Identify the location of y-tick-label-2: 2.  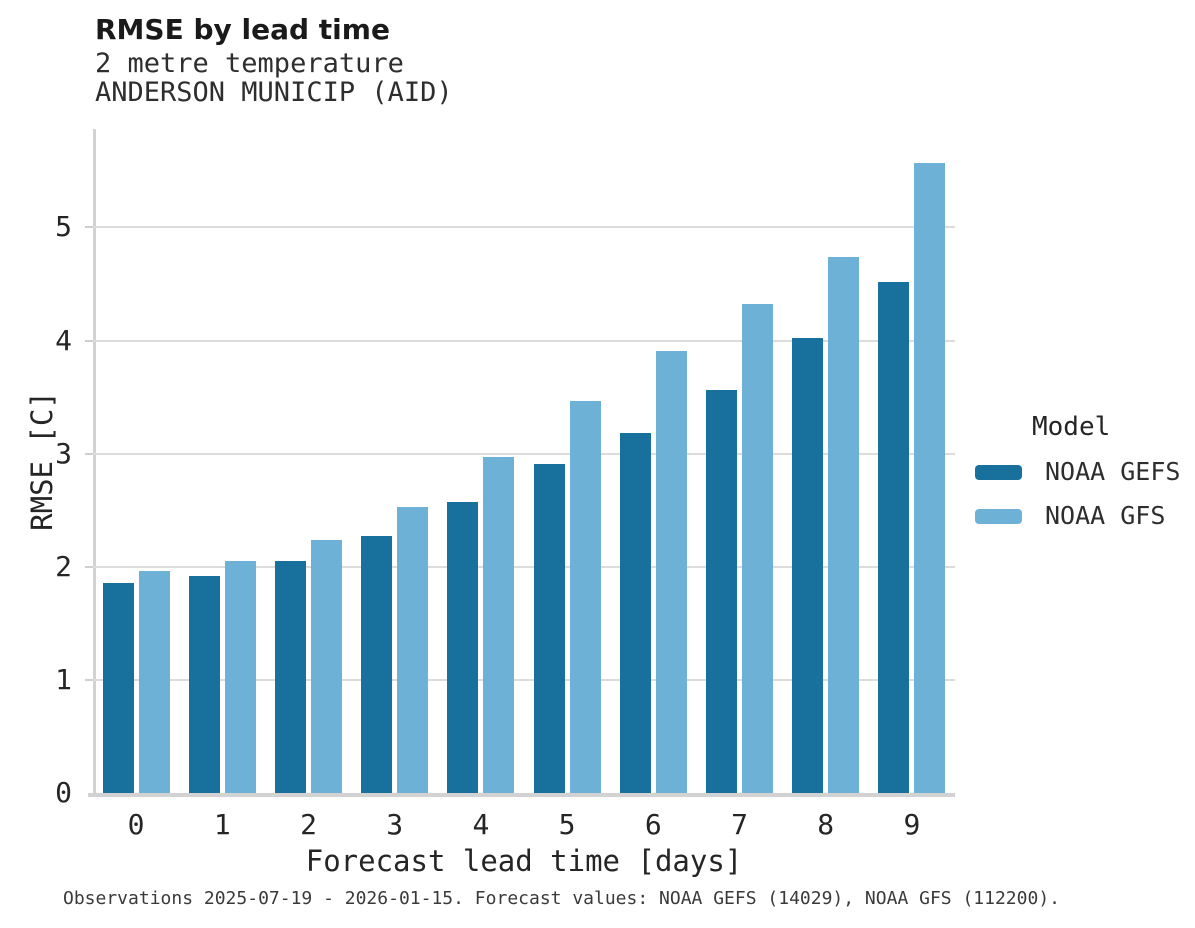
(63, 566).